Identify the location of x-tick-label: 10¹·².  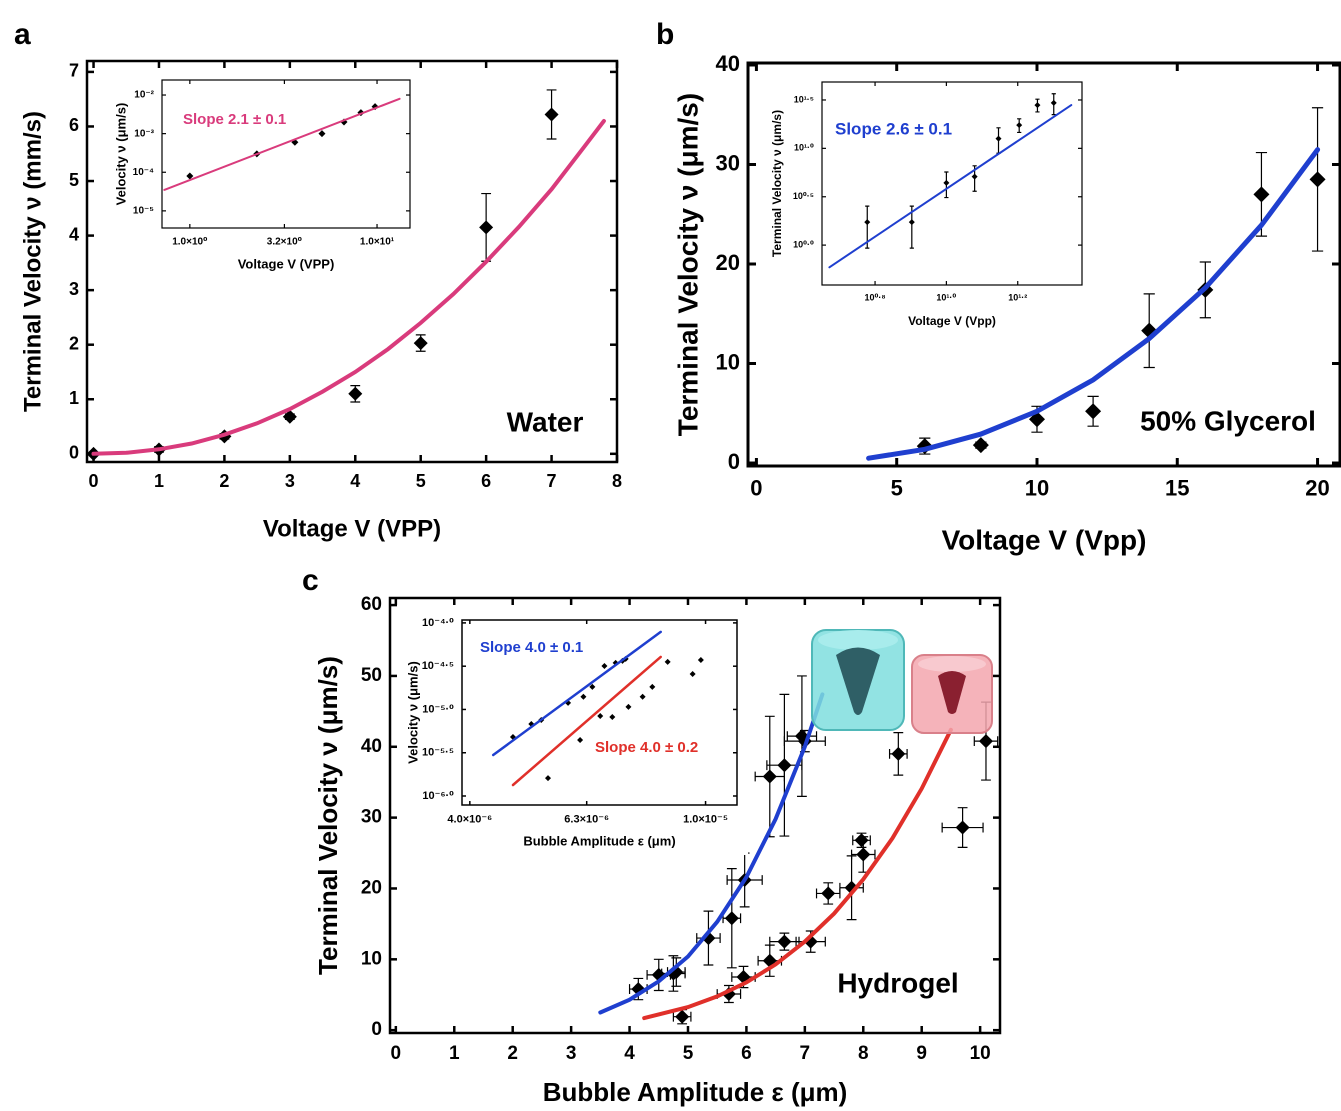
(1017, 298).